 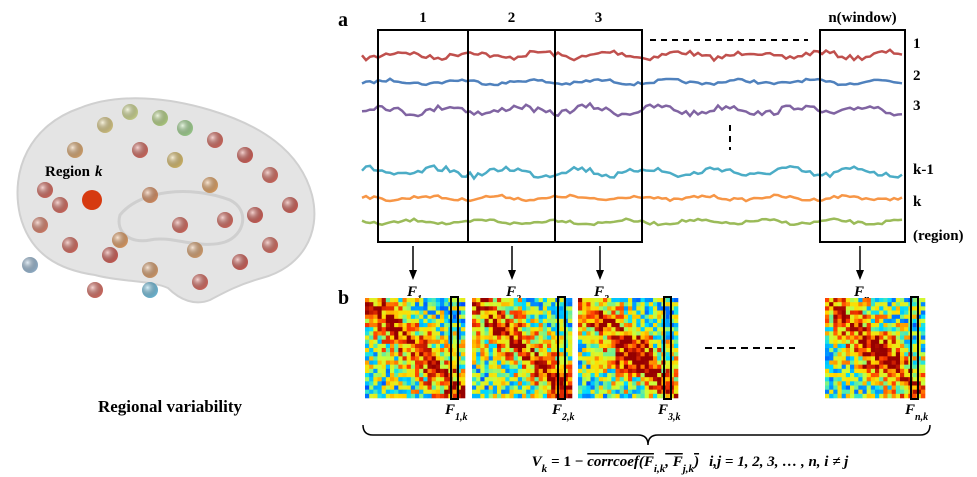 I want to click on node-shade, so click(x=105, y=125).